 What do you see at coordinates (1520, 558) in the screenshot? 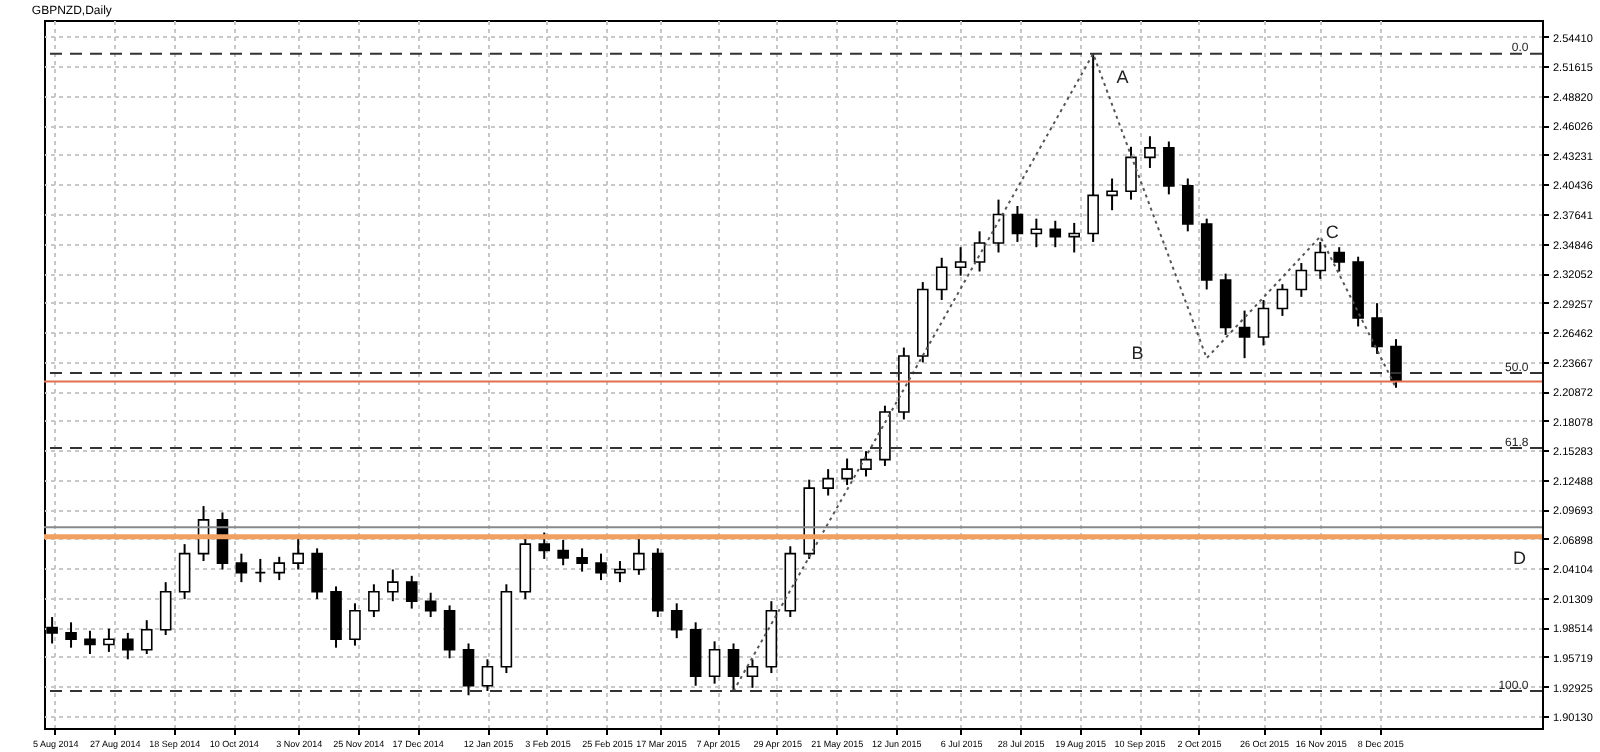
I see `annotation: D` at bounding box center [1520, 558].